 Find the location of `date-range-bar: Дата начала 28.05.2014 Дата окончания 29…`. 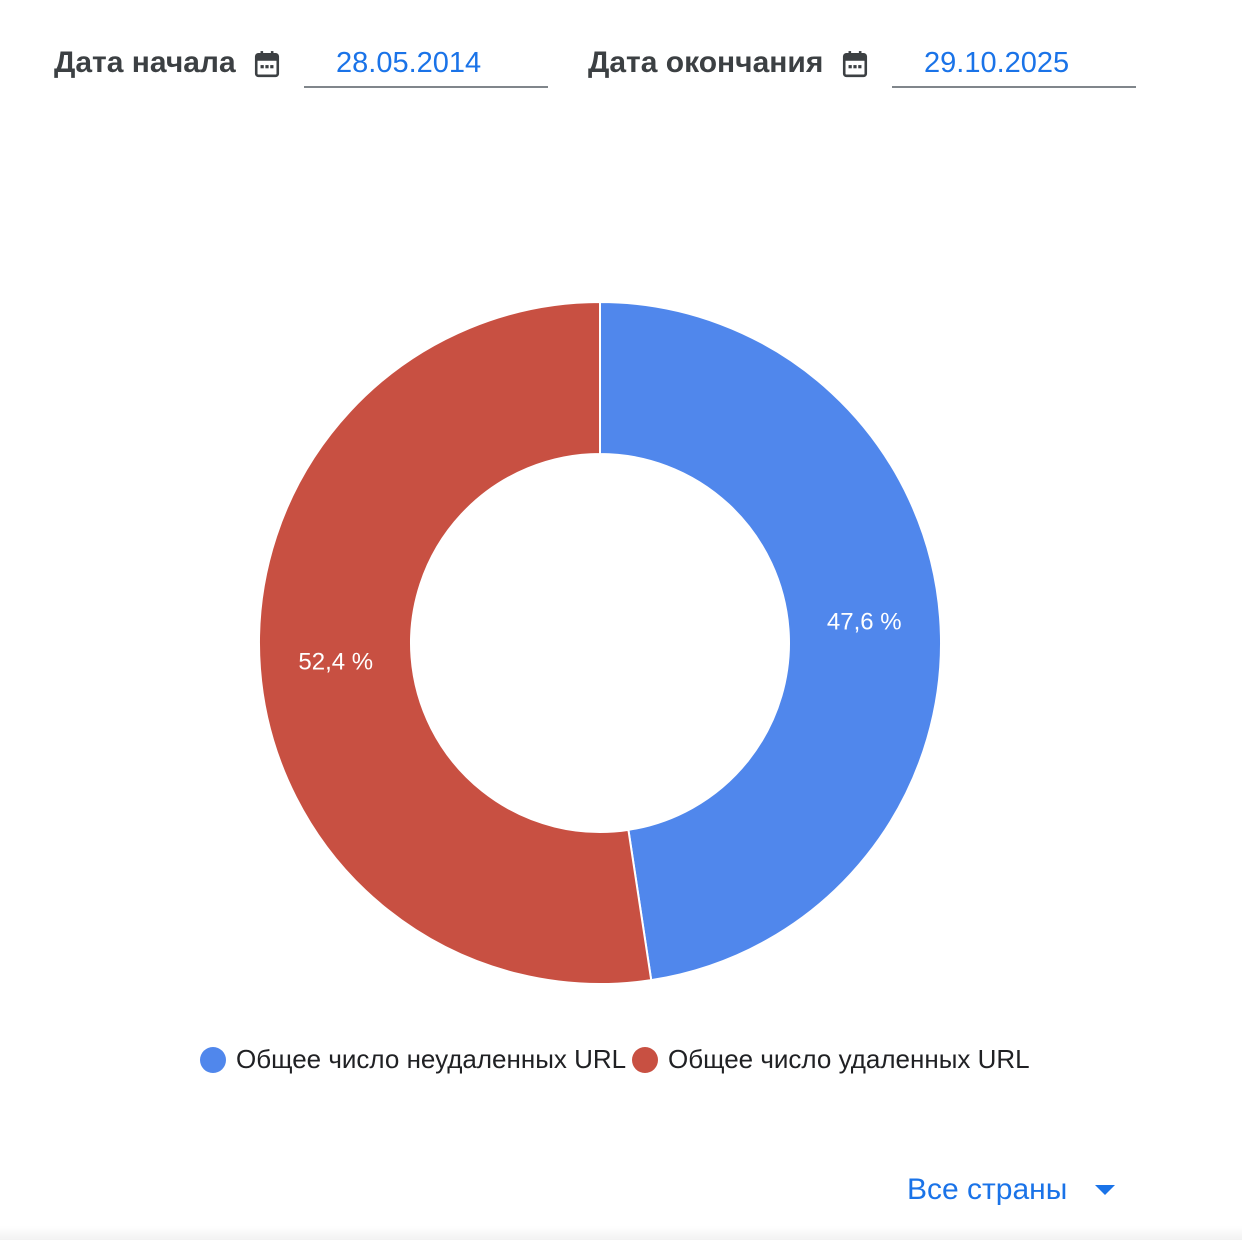

date-range-bar: Дата начала 28.05.2014 Дата окончания 29… is located at coordinates (621, 55).